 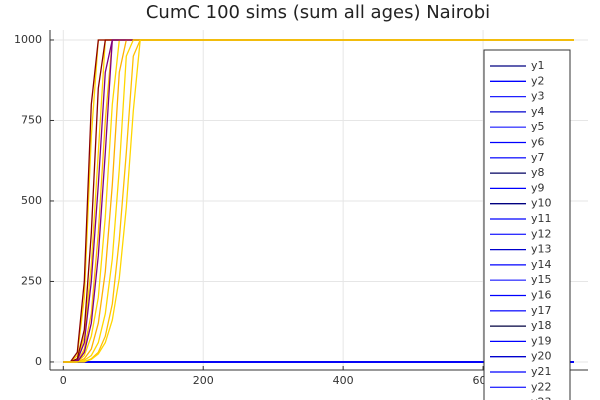 What do you see at coordinates (38, 361) in the screenshot?
I see `y-tick-label: 0` at bounding box center [38, 361].